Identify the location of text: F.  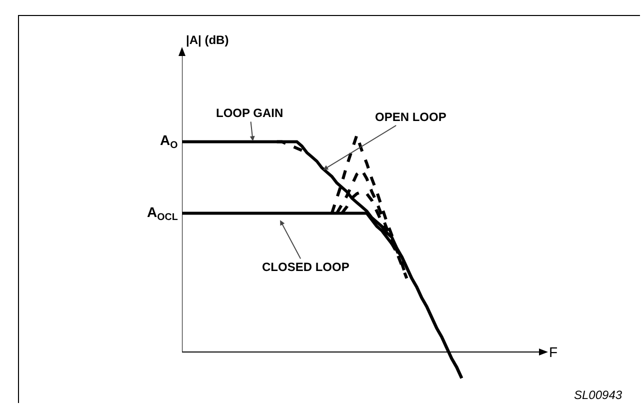
(553, 352).